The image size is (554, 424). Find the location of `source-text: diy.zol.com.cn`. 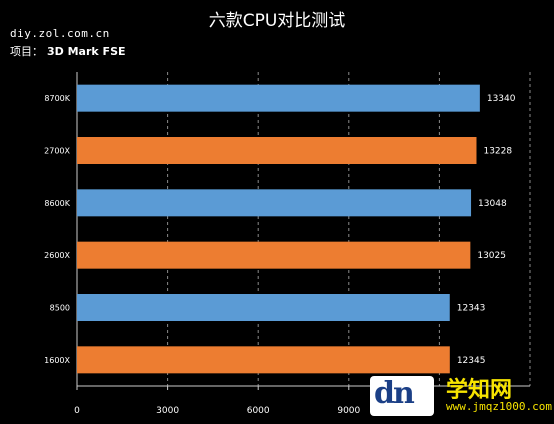

source-text: diy.zol.com.cn is located at coordinates (60, 33).